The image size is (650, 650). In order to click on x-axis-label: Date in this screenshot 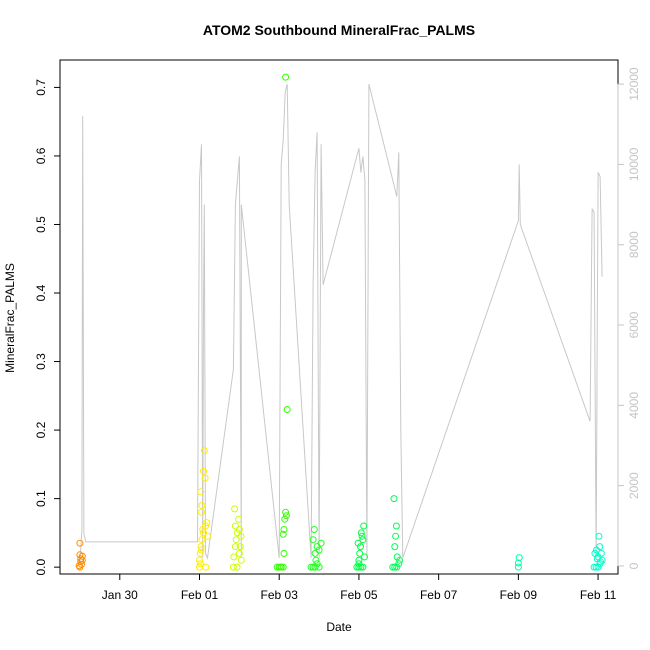, I will do `click(339, 627)`.